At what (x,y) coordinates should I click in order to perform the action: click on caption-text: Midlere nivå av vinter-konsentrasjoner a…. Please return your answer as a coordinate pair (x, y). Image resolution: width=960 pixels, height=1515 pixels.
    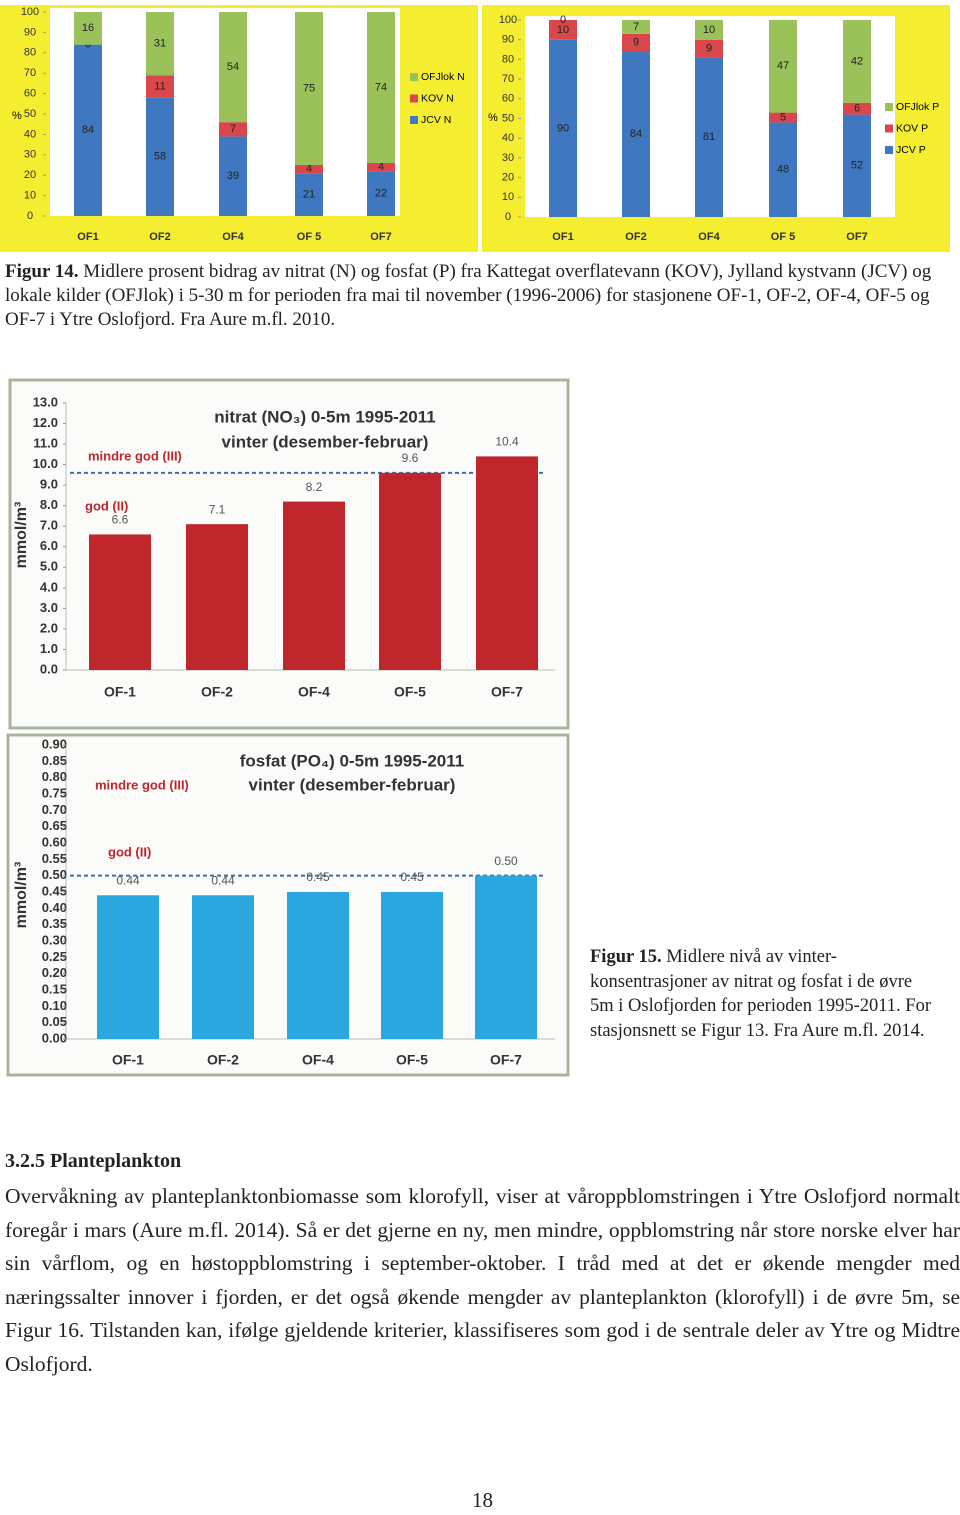
    Looking at the image, I should click on (760, 994).